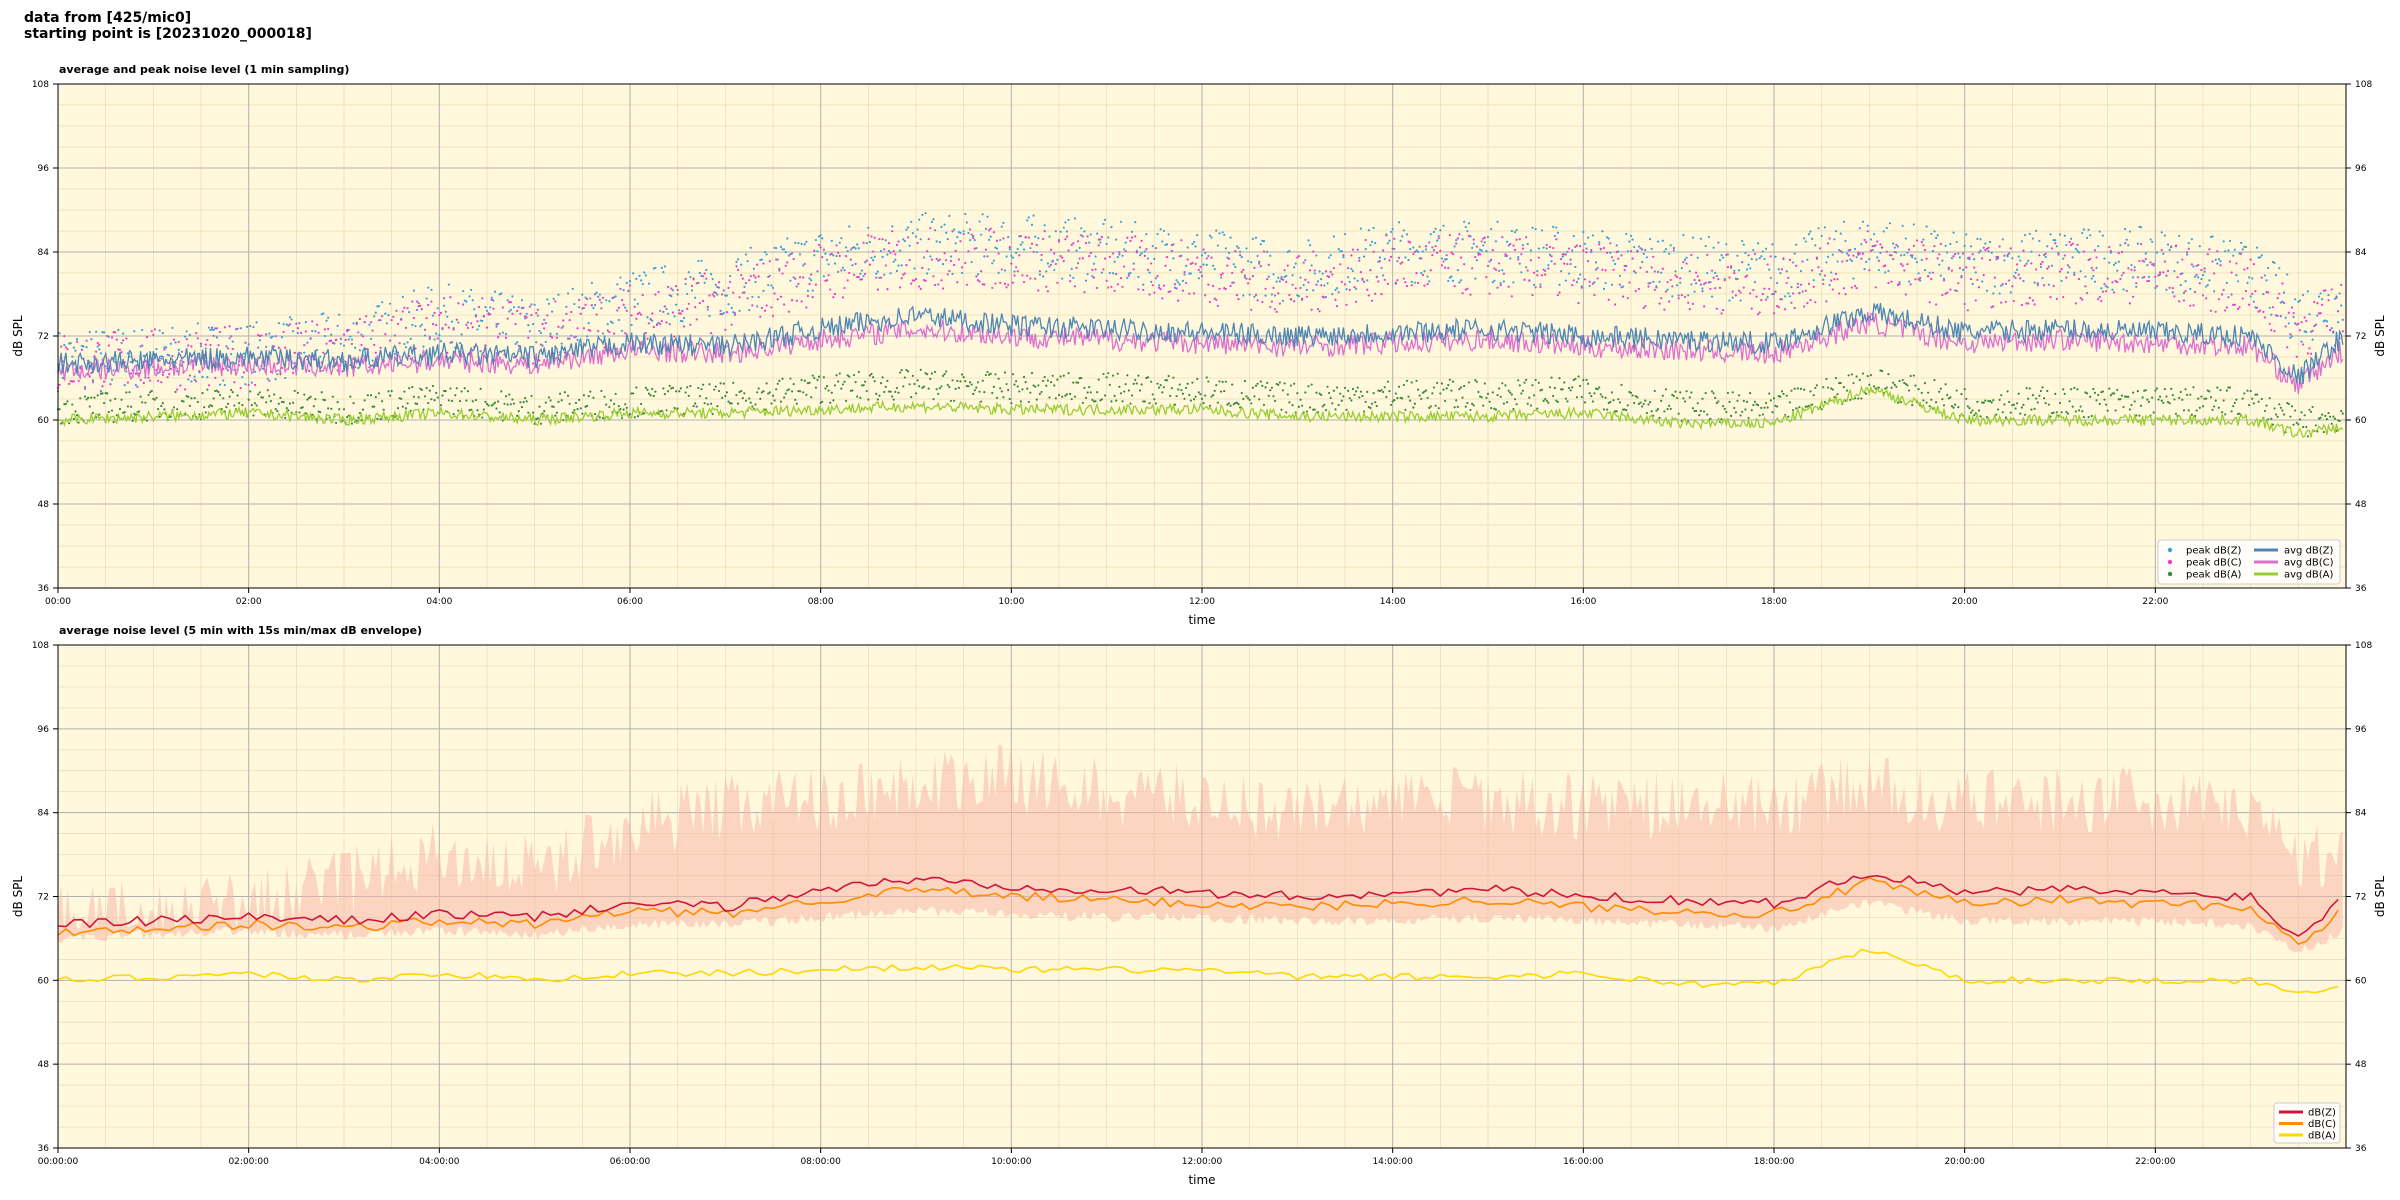 The width and height of the screenshot is (2400, 1200). What do you see at coordinates (2307, 1123) in the screenshot?
I see `legend: dB(Z)dB(C)dB(A)` at bounding box center [2307, 1123].